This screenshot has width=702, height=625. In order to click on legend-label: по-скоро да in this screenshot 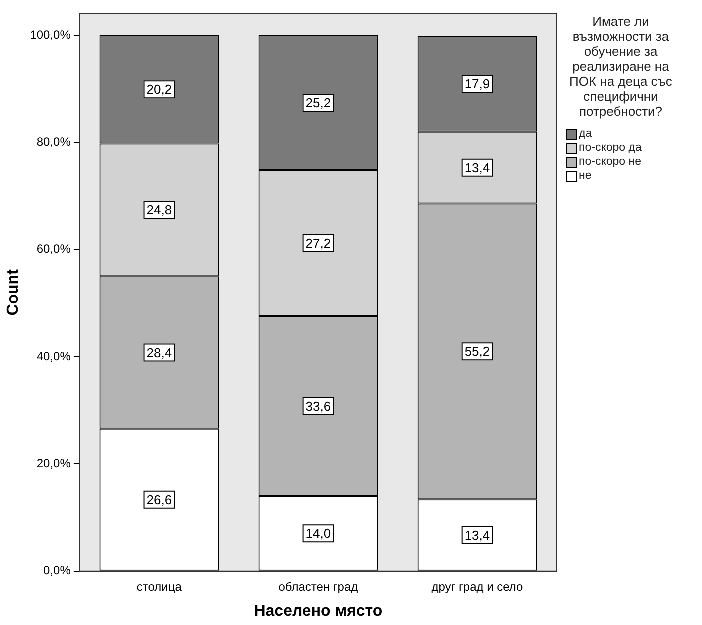, I will do `click(610, 148)`.